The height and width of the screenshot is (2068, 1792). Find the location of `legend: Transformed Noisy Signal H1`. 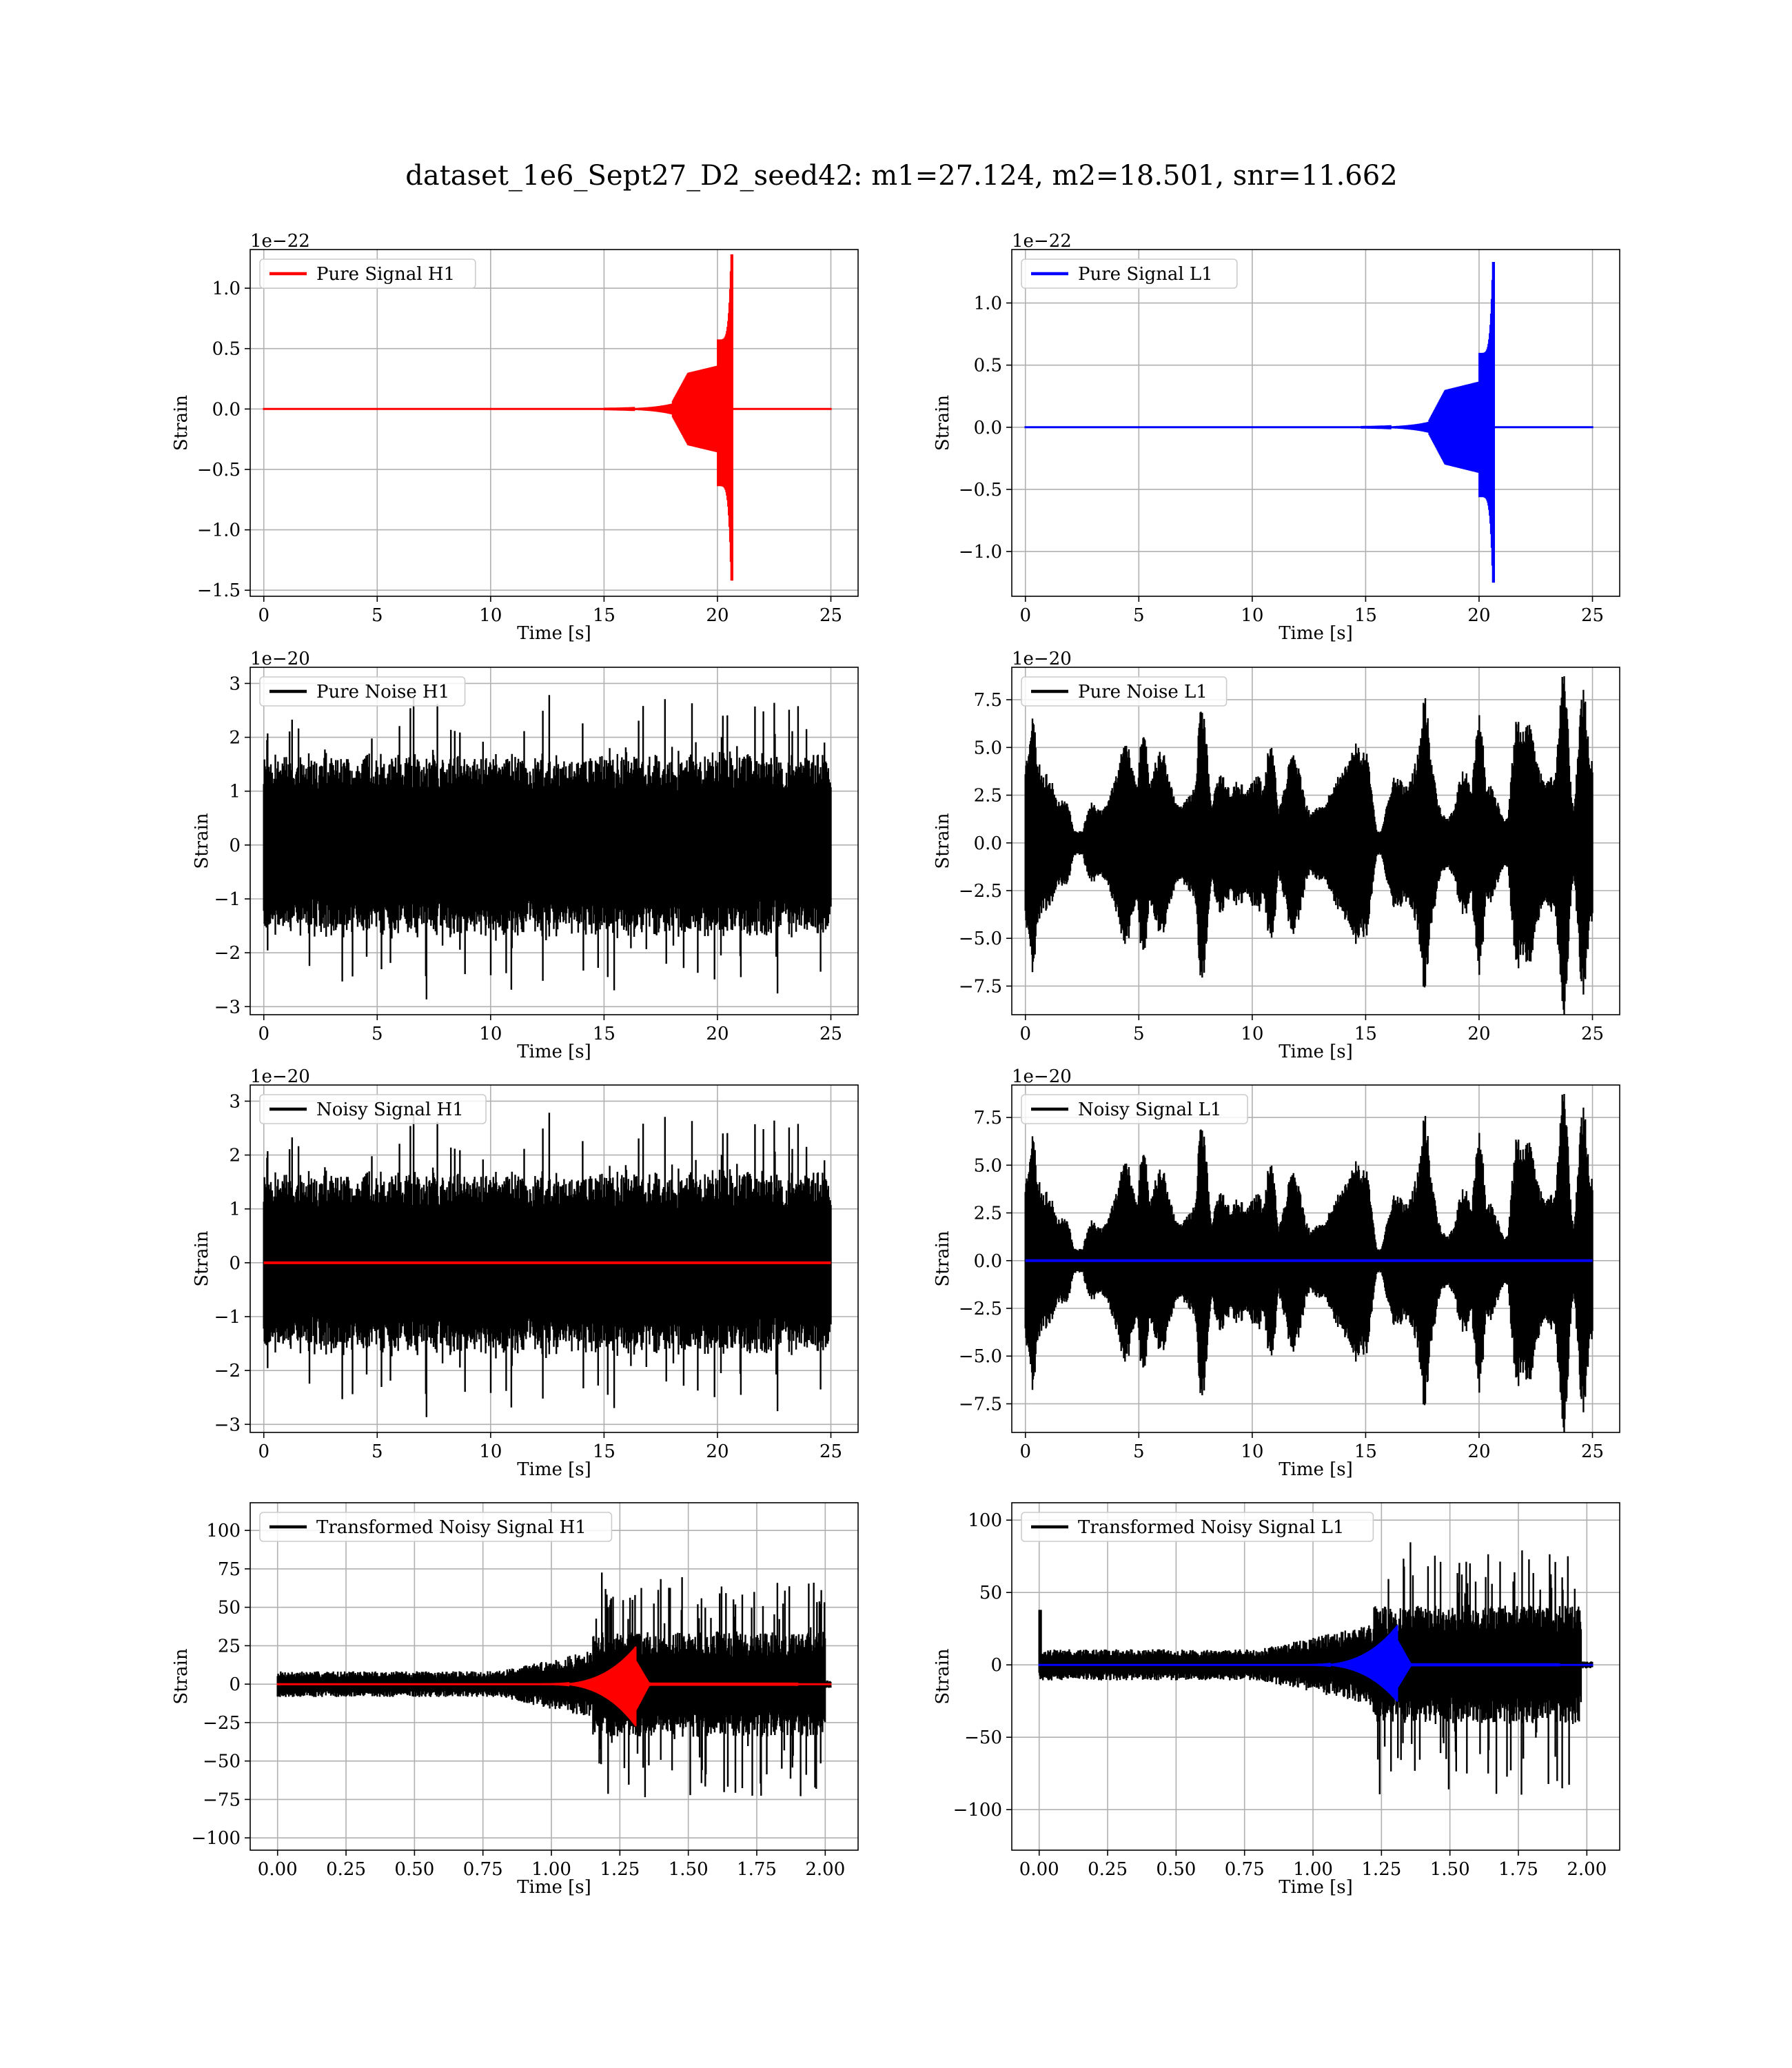

legend: Transformed Noisy Signal H1 is located at coordinates (436, 1527).